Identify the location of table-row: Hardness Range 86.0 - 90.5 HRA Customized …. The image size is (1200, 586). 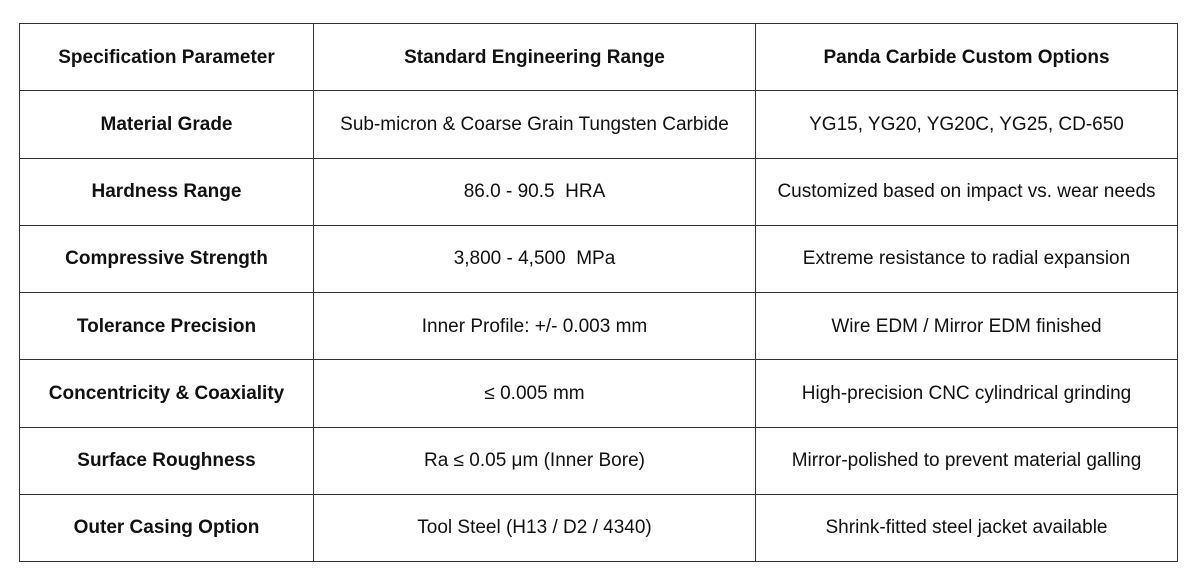
(598, 191).